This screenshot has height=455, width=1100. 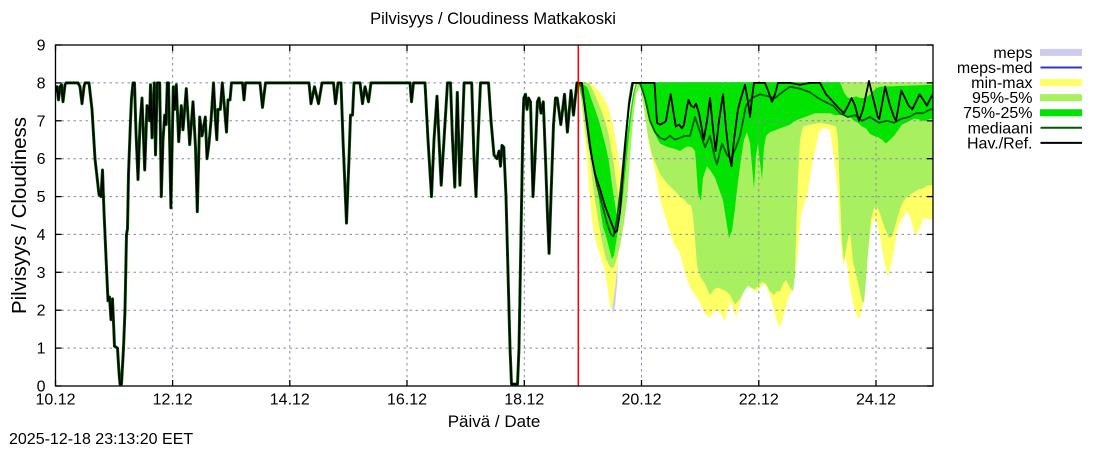 What do you see at coordinates (995, 68) in the screenshot?
I see `svg-text: meps-med` at bounding box center [995, 68].